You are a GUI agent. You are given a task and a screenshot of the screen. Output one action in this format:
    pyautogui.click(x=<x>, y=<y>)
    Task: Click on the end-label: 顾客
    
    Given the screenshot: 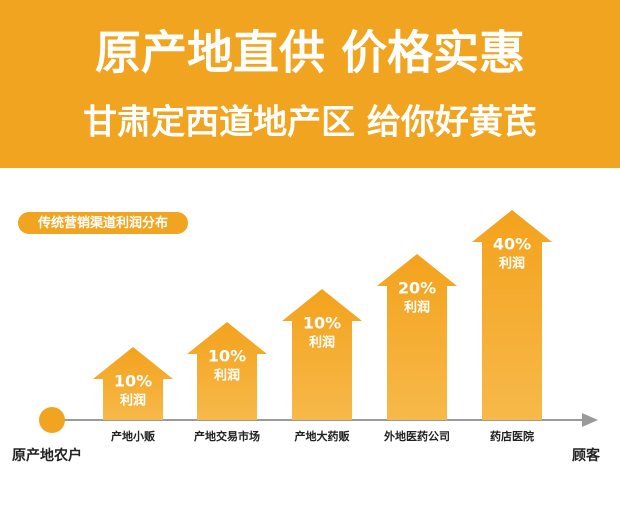 What is the action you would take?
    pyautogui.click(x=586, y=455)
    